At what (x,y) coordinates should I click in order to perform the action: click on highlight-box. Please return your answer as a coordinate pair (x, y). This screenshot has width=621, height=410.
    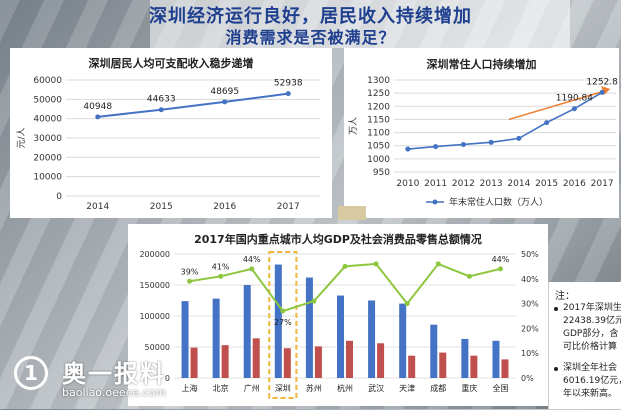
    Looking at the image, I should click on (283, 325).